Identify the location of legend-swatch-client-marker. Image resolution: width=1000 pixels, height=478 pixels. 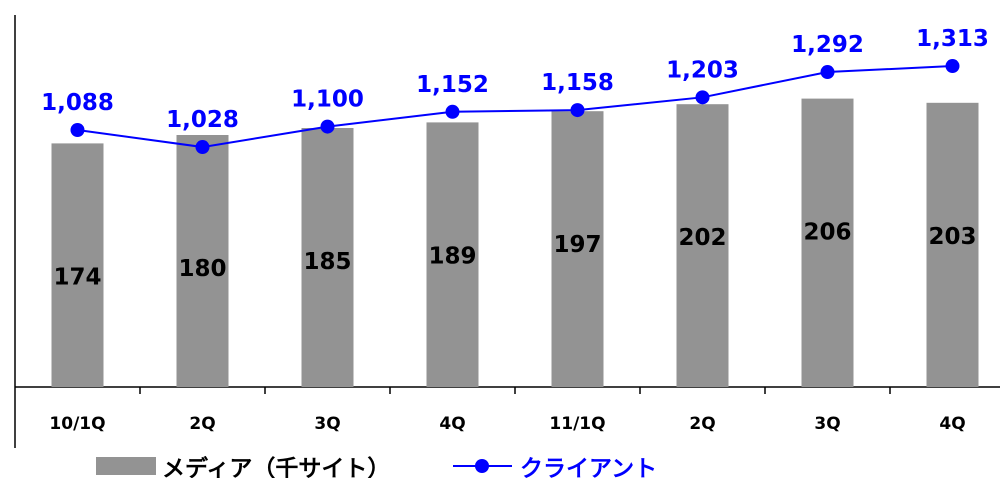
(482, 466).